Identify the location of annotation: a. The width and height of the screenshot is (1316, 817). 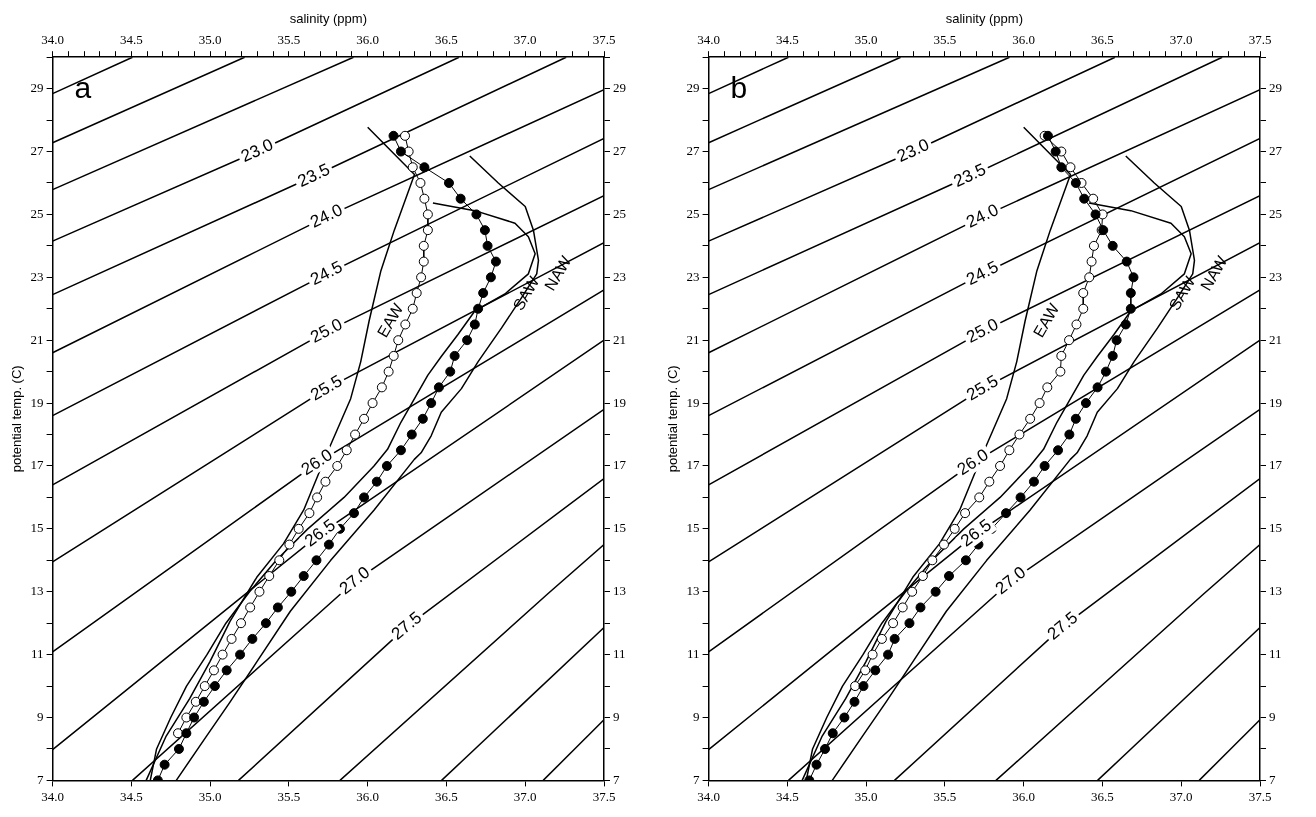
(83, 88).